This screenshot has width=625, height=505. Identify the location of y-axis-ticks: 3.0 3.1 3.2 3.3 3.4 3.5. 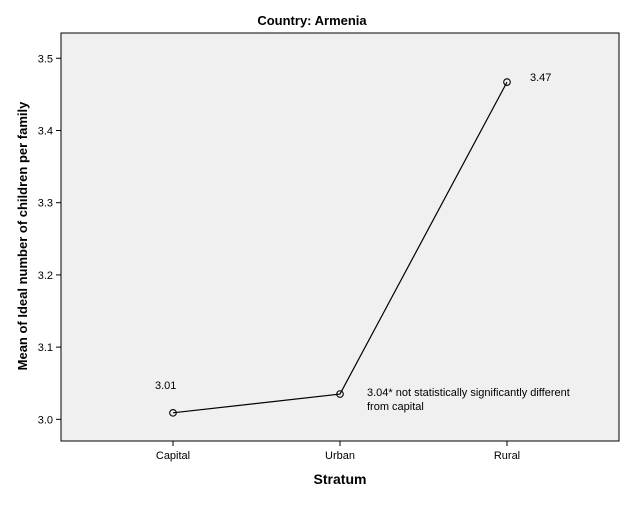
(49, 239).